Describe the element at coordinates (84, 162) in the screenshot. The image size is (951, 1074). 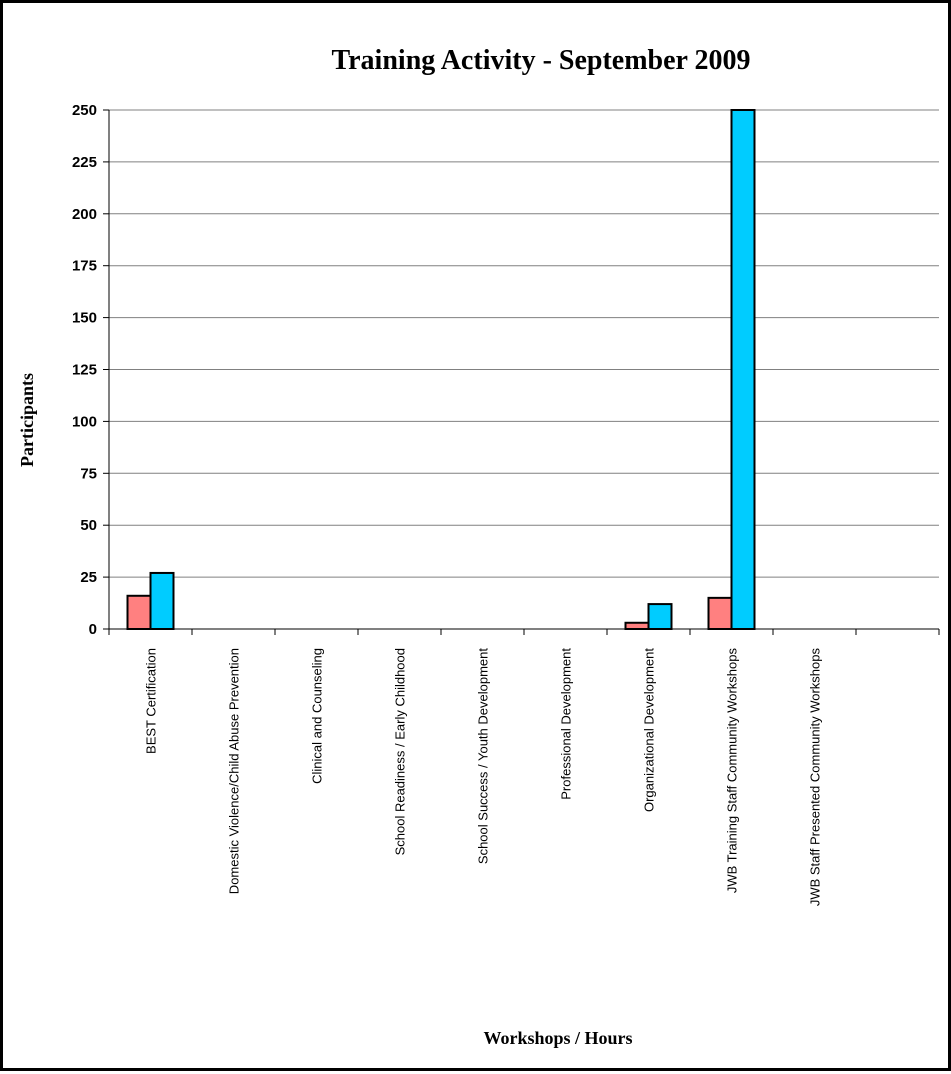
I see `y-tick-label: 225` at that location.